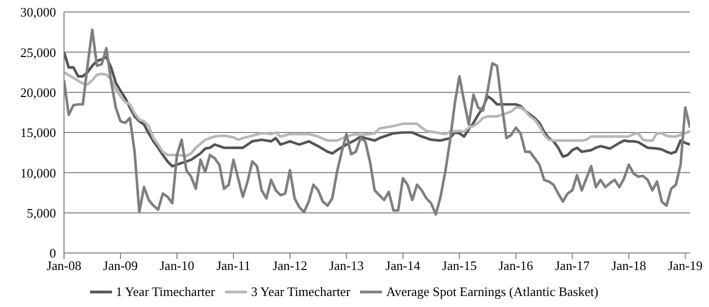 The height and width of the screenshot is (307, 709). I want to click on x-tick-label: Jan-08, so click(64, 266).